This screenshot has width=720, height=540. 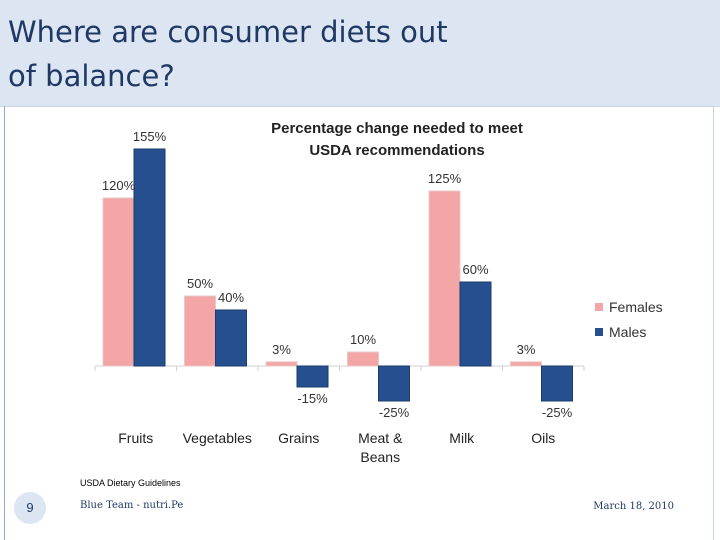 What do you see at coordinates (462, 438) in the screenshot?
I see `category-label: Milk` at bounding box center [462, 438].